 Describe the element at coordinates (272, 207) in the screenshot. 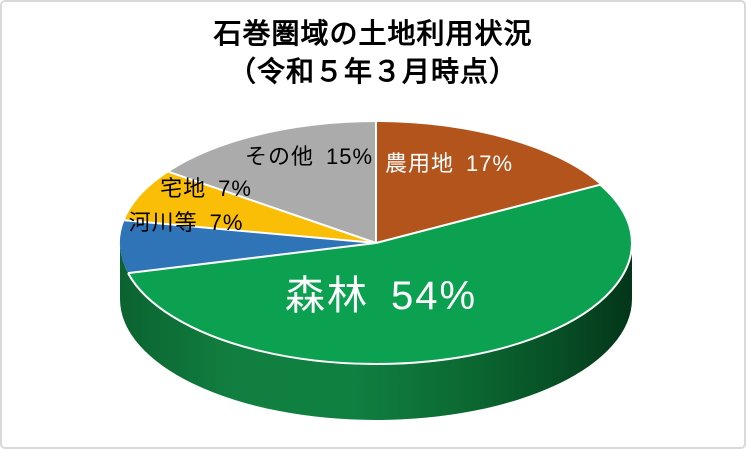

I see `slice-separator-other` at that location.